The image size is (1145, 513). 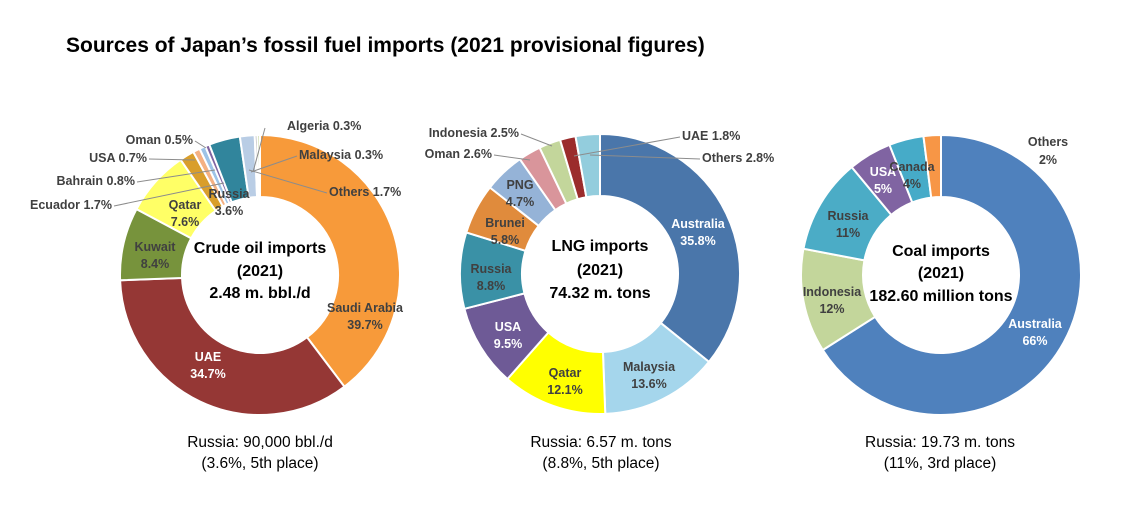 I want to click on crude-oil-label-name-qatar: Qatar, so click(x=185, y=205).